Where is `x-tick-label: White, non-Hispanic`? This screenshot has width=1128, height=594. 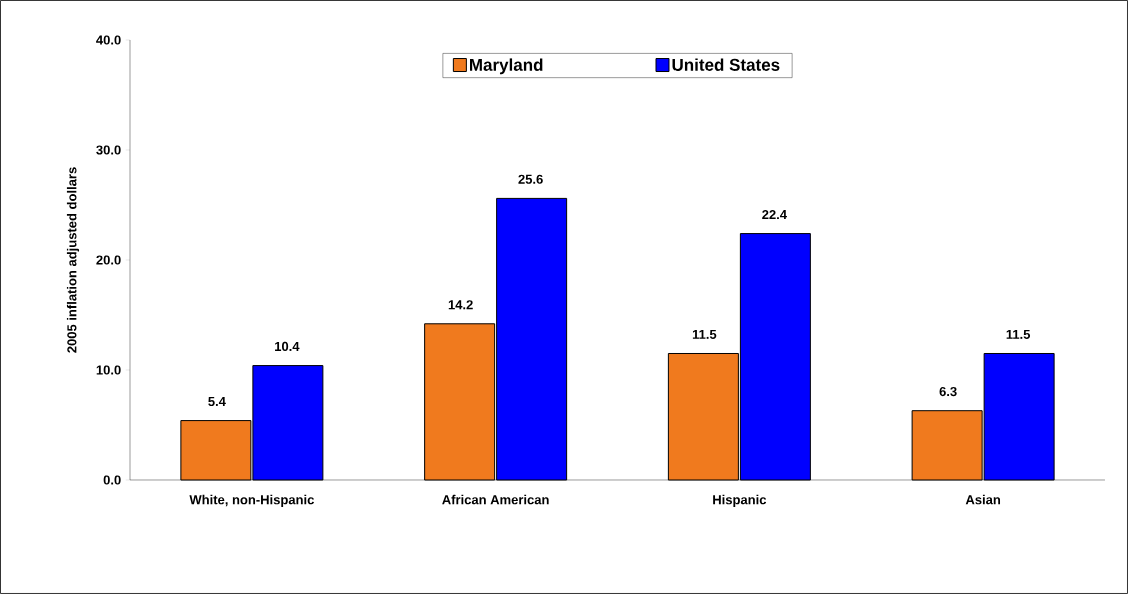 x-tick-label: White, non-Hispanic is located at coordinates (251, 500).